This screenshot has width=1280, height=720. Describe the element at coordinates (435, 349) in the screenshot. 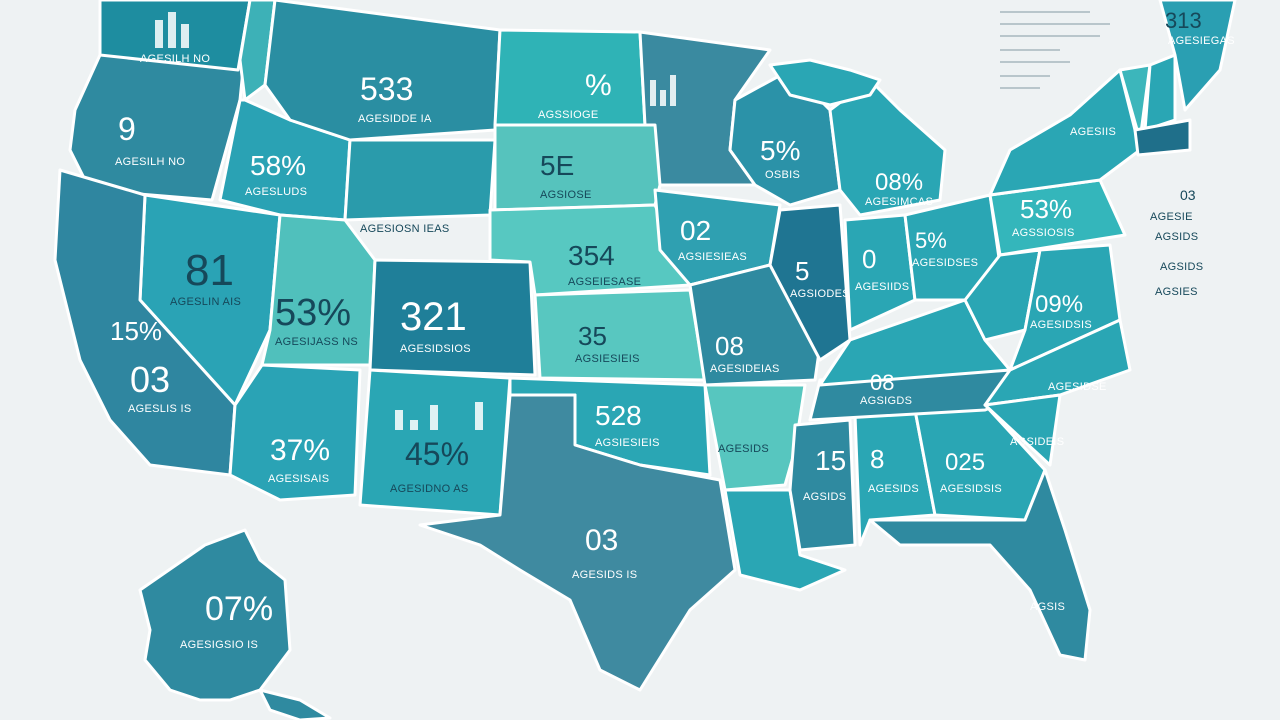

I see `colorado-caption: AGESIDSIOS` at that location.